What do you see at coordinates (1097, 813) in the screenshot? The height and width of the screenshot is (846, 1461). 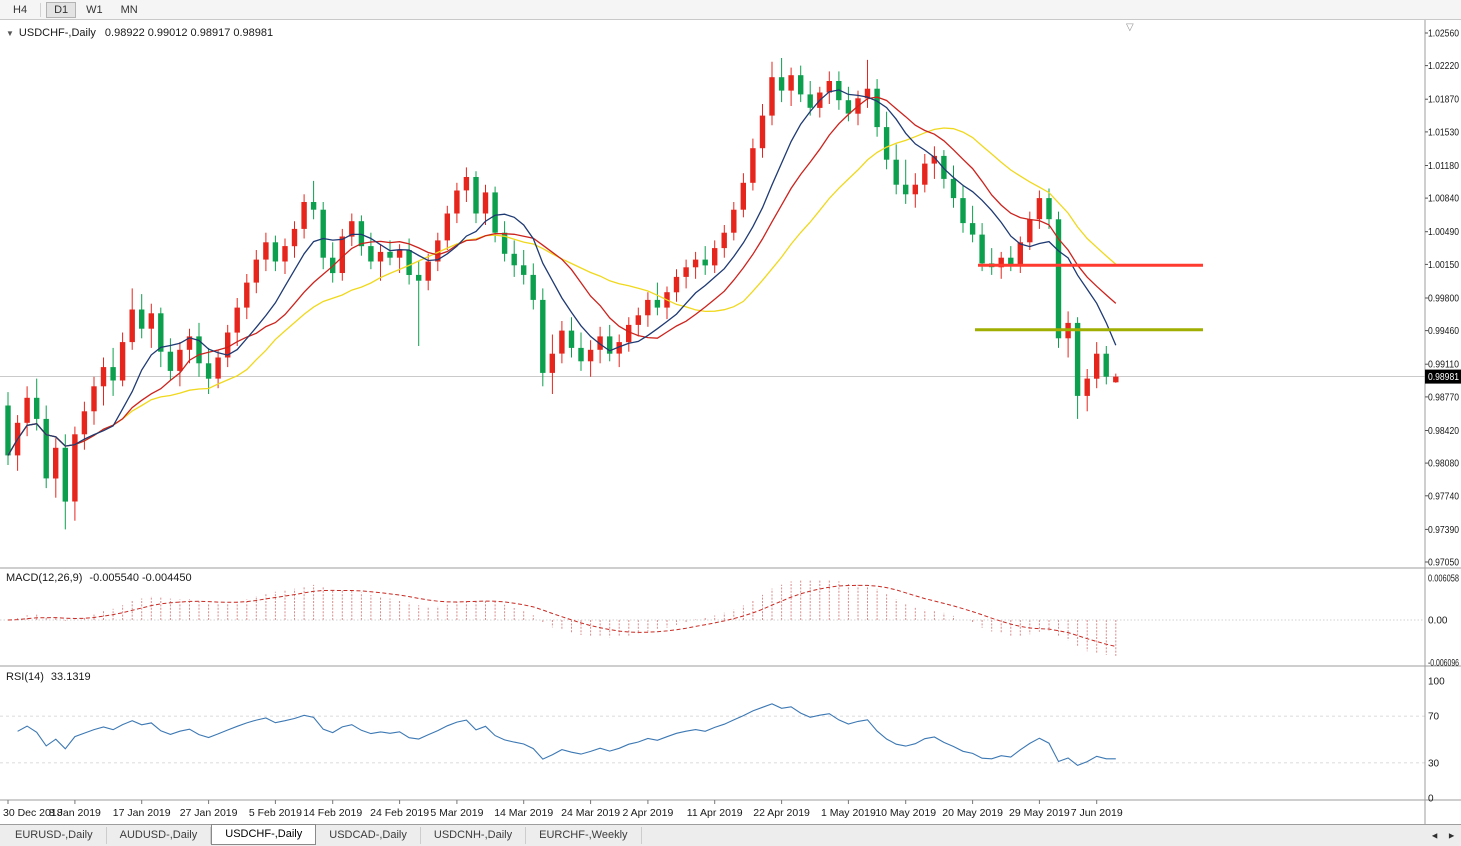 I see `date-axis-label: 7 Jun 2019` at bounding box center [1097, 813].